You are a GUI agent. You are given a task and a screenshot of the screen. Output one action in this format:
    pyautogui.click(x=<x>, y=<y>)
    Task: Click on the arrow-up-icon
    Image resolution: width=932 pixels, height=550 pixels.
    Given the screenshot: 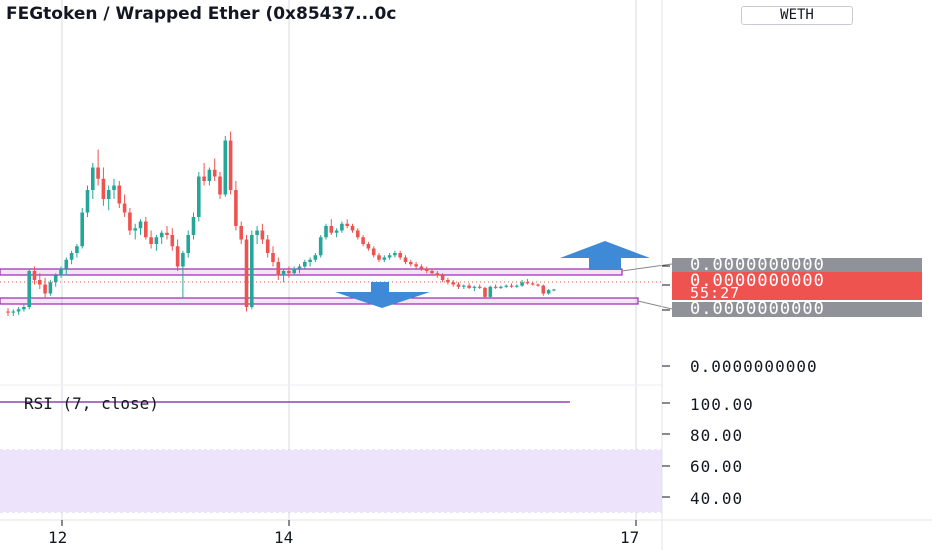 What is the action you would take?
    pyautogui.click(x=605, y=255)
    